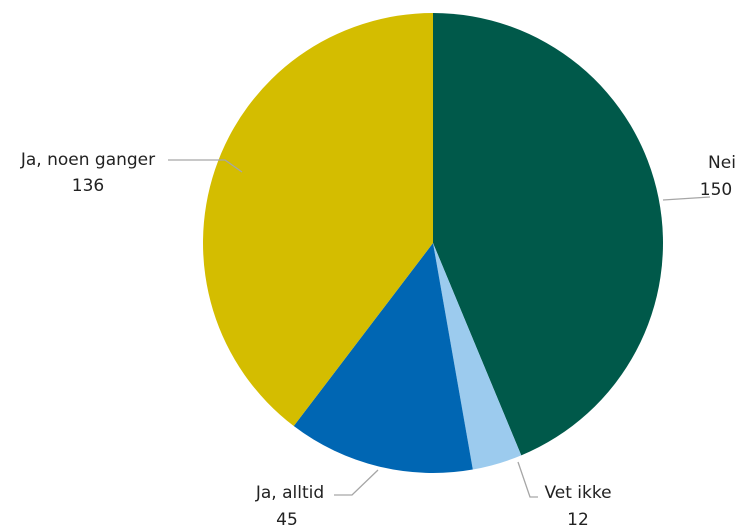 Image resolution: width=749 pixels, height=530 pixels. What do you see at coordinates (722, 163) in the screenshot?
I see `slice-label: Nei` at bounding box center [722, 163].